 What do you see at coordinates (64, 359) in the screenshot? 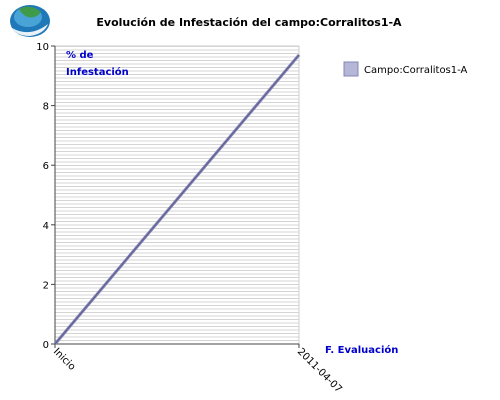
I see `x-tick-label: Inicio` at bounding box center [64, 359].